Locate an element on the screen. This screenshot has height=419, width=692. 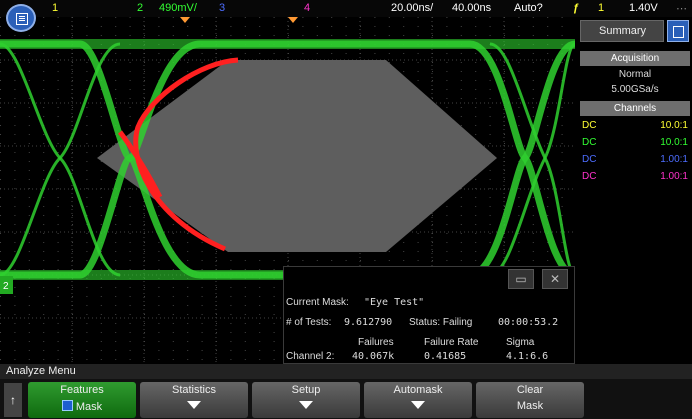
ch3-label: 3 is located at coordinates (222, 8).